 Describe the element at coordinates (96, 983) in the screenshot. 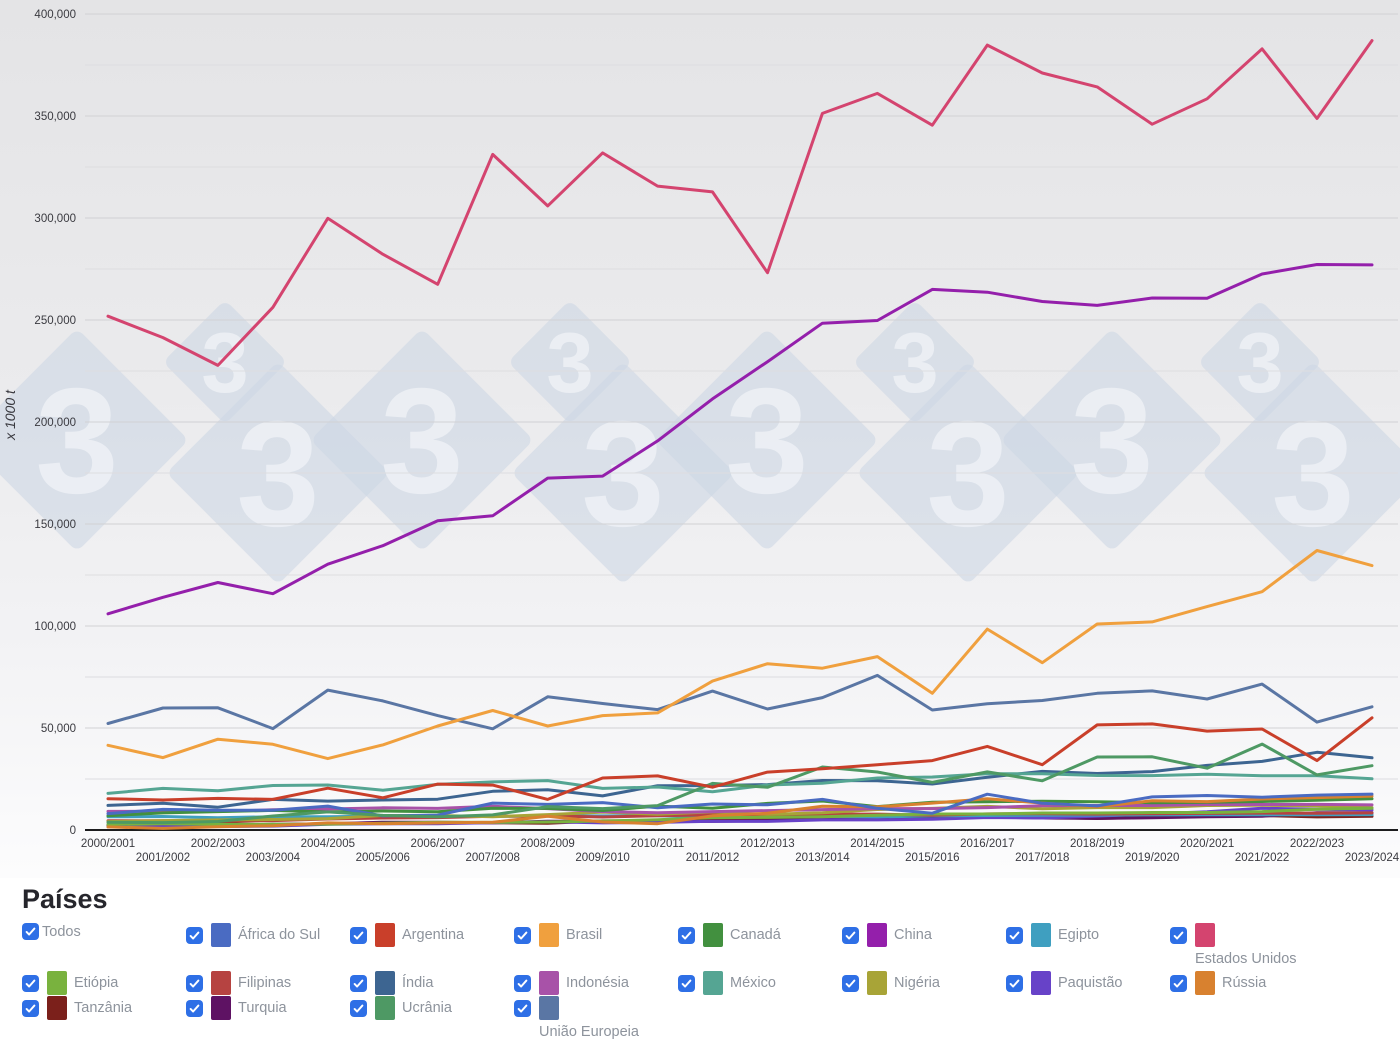

I see `legend-label: Etiópia` at that location.